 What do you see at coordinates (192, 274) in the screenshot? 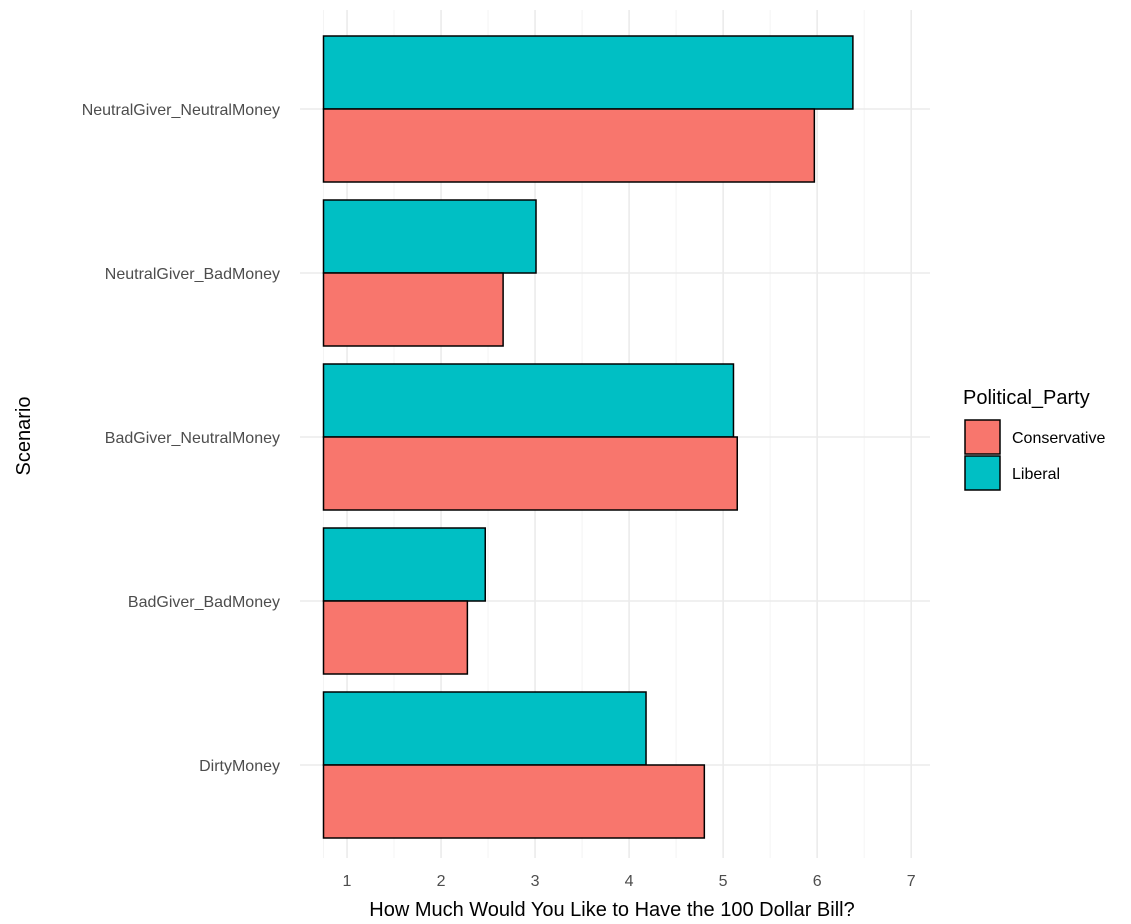
I see `y-tick-label: NeutralGiver_BadMoney` at bounding box center [192, 274].